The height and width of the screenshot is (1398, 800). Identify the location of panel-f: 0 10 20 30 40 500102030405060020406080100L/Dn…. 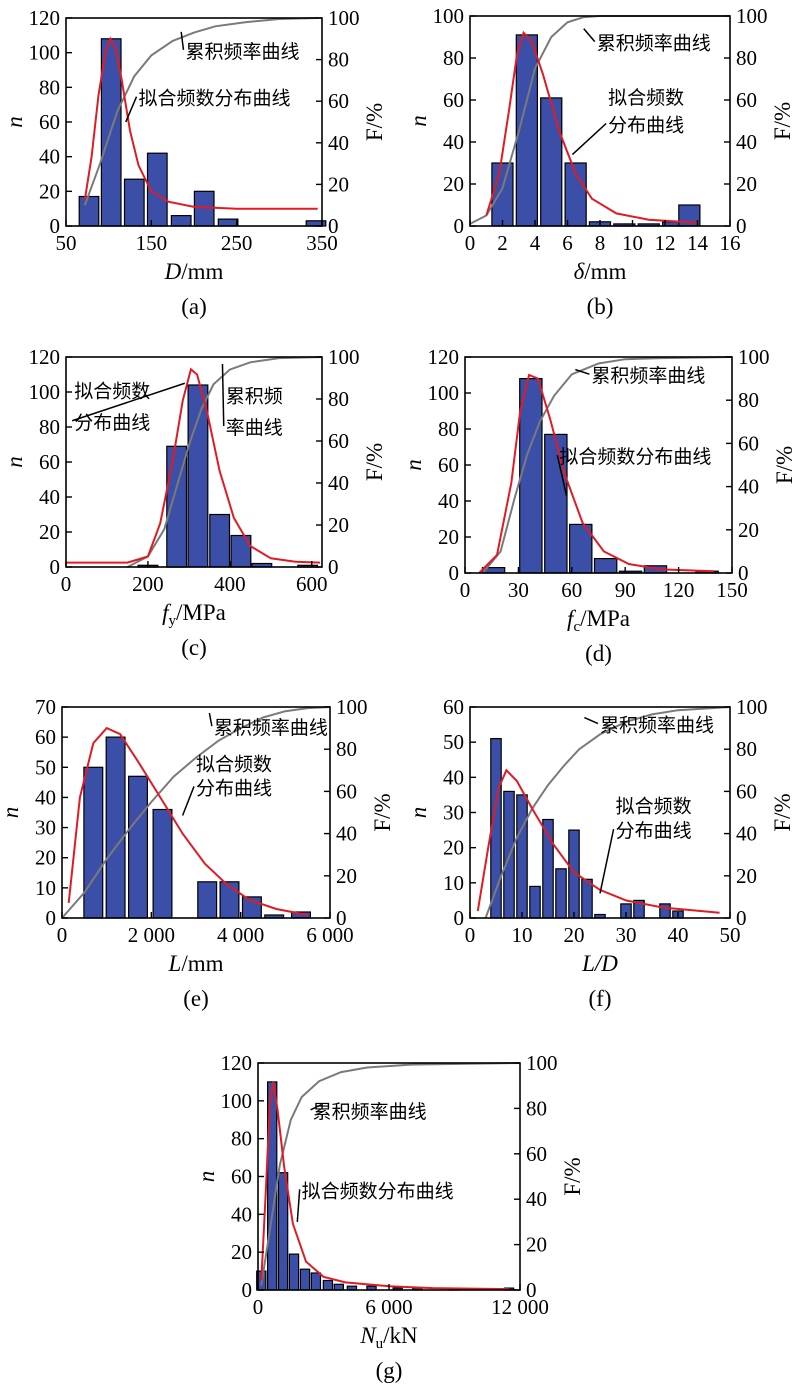
(600, 853).